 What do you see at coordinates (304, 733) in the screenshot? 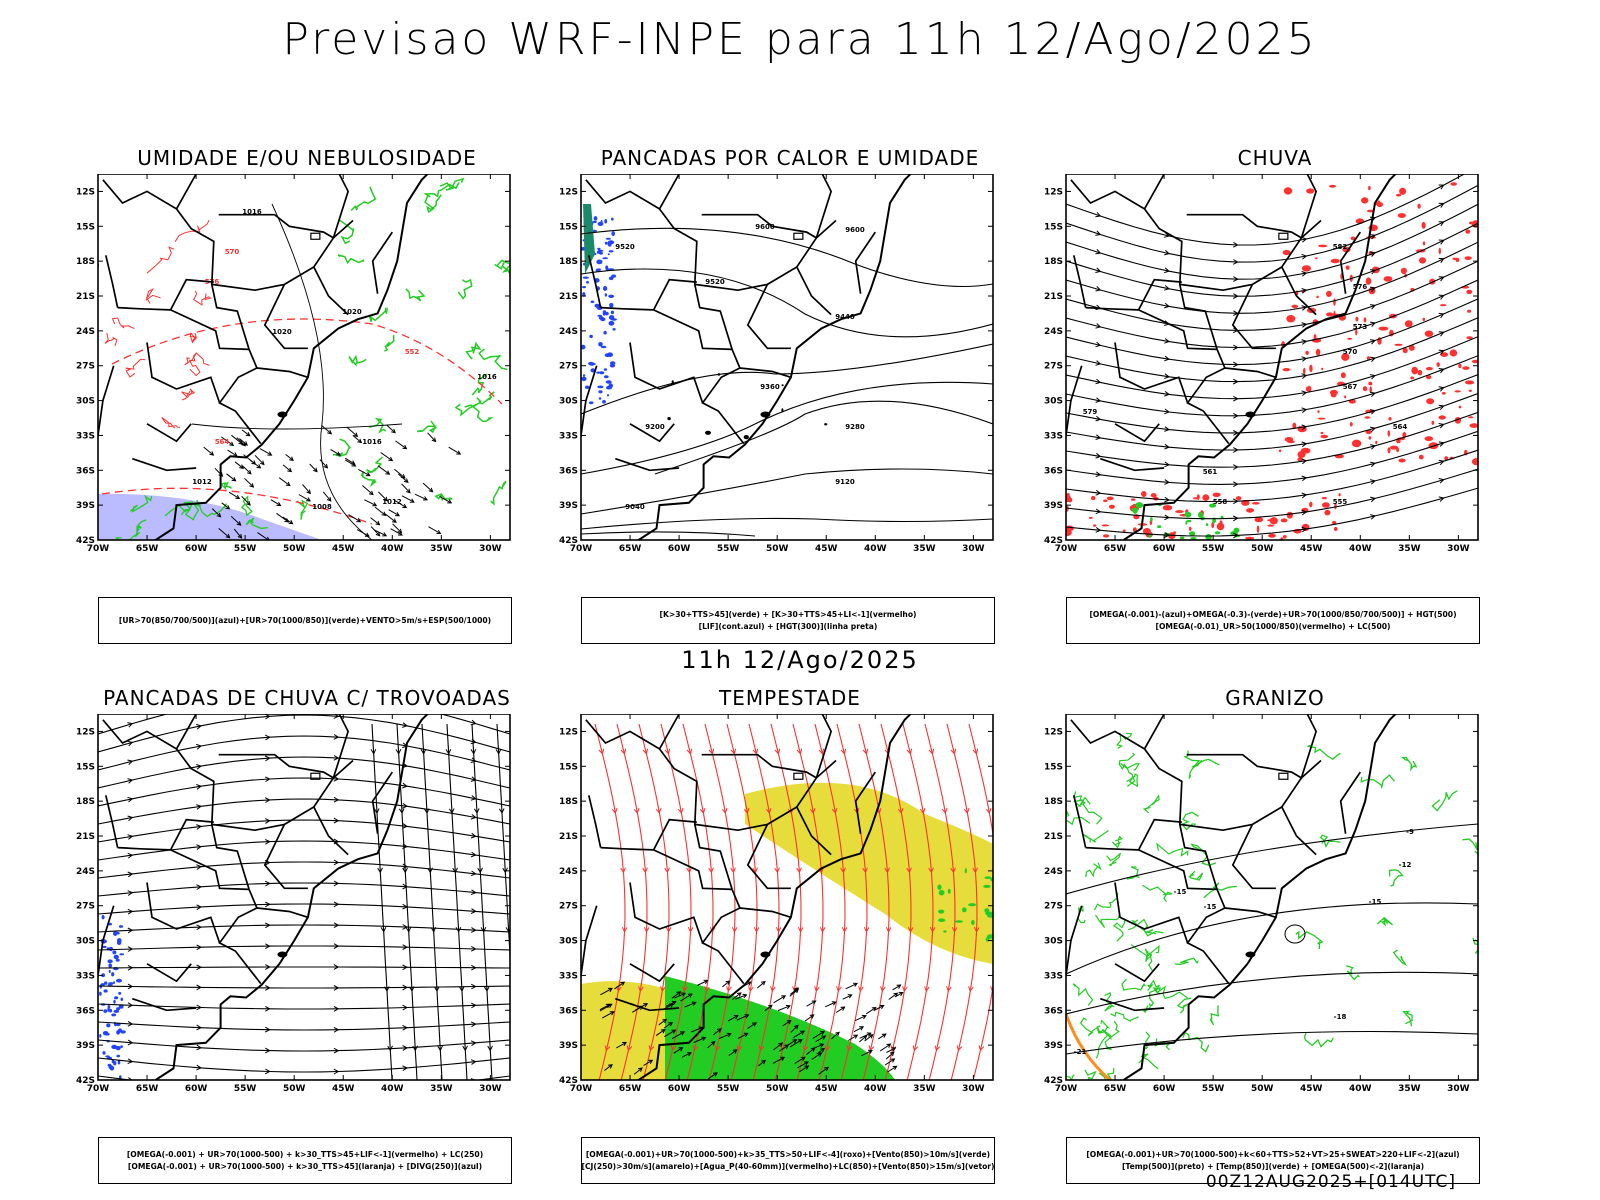
I see `lc250-streamline` at bounding box center [304, 733].